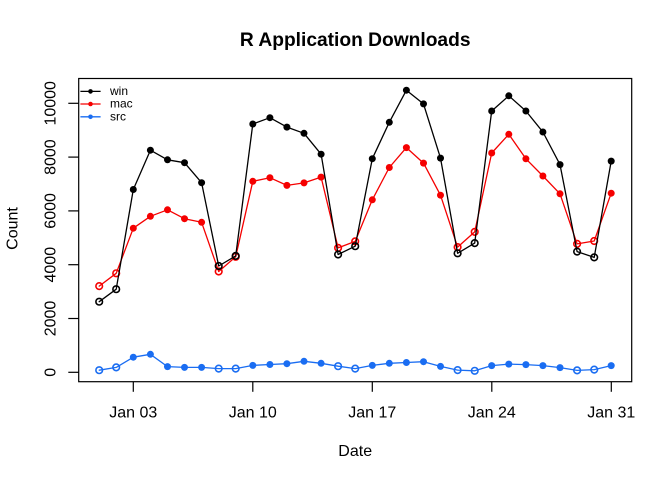 This screenshot has height=485, width=672. Describe the element at coordinates (611, 412) in the screenshot. I see `svg-text: Jan 31` at that location.